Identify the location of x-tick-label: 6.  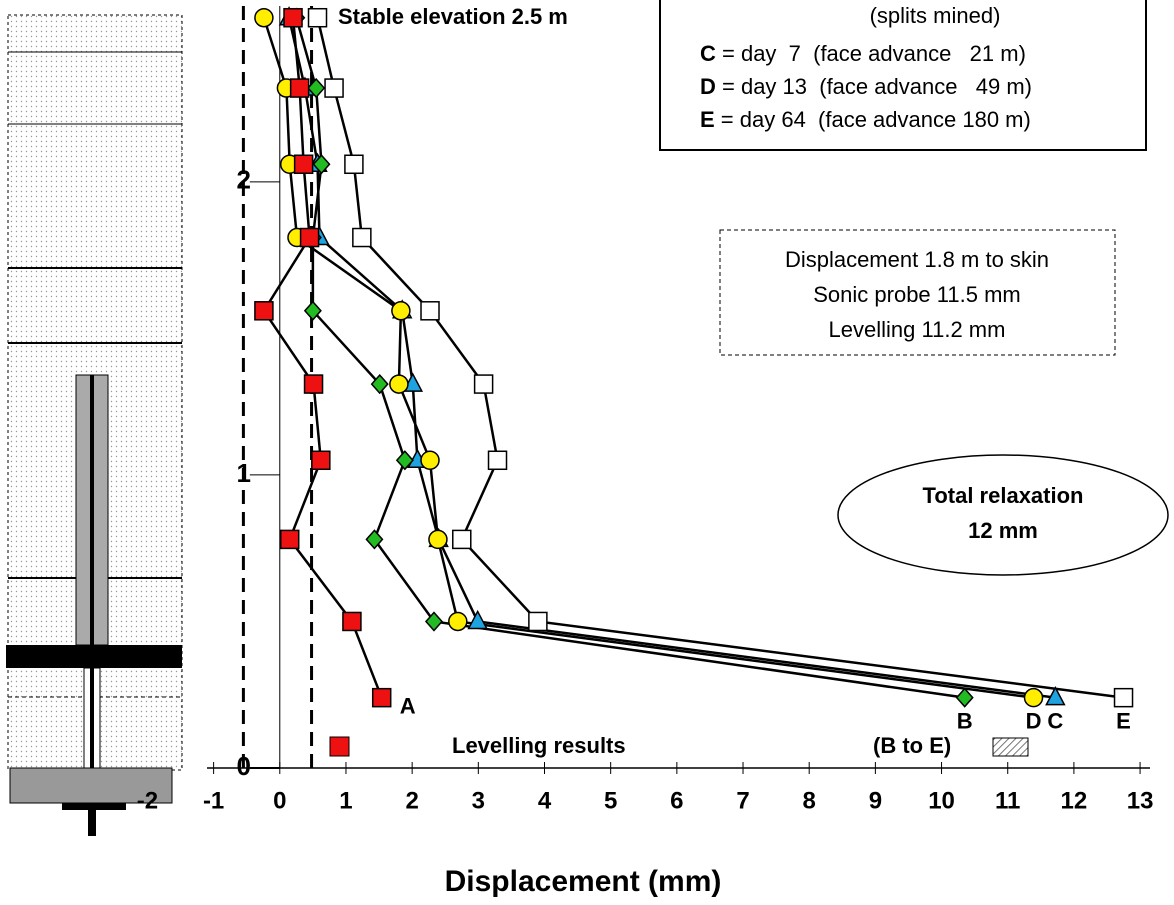
(676, 800).